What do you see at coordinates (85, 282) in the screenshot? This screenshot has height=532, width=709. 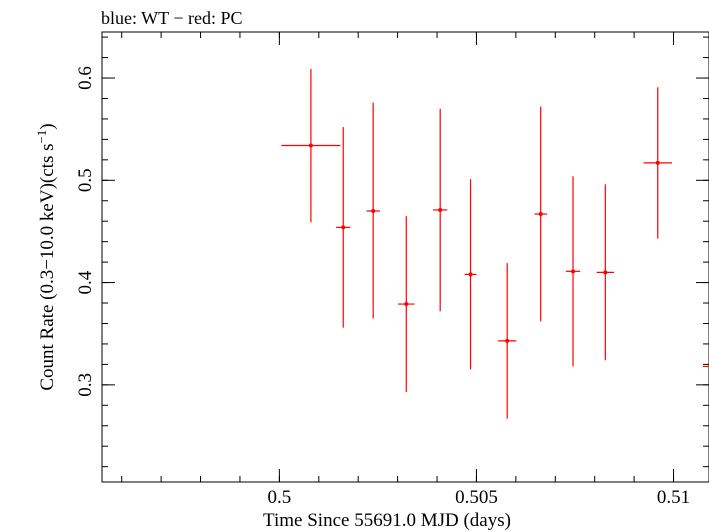 I see `y-tick-label: 0.4` at bounding box center [85, 282].